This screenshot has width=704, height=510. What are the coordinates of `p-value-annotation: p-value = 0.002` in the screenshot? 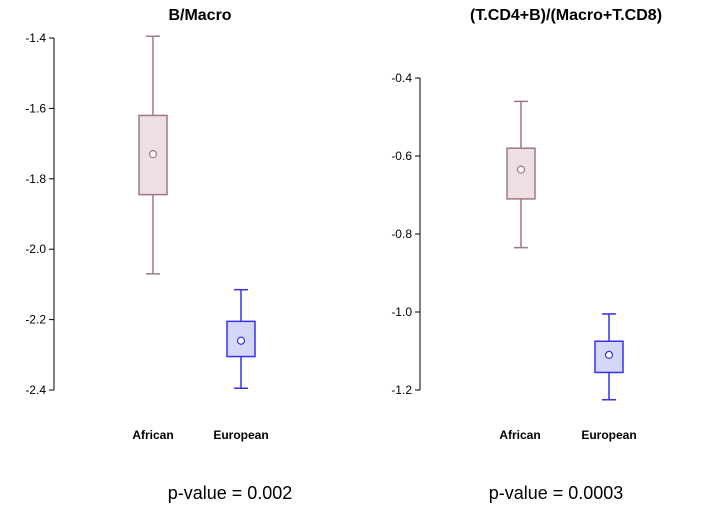 It's located at (230, 493).